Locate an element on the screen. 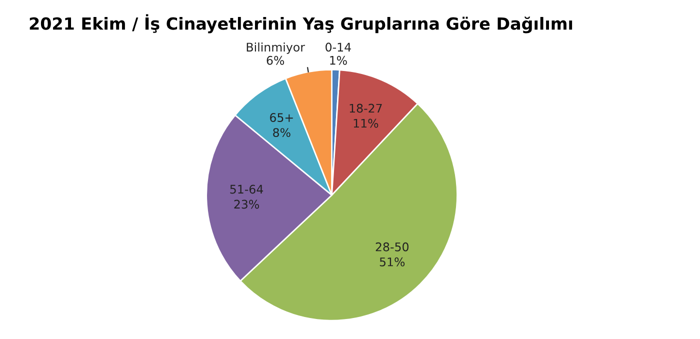  data-label: 51% is located at coordinates (392, 261).